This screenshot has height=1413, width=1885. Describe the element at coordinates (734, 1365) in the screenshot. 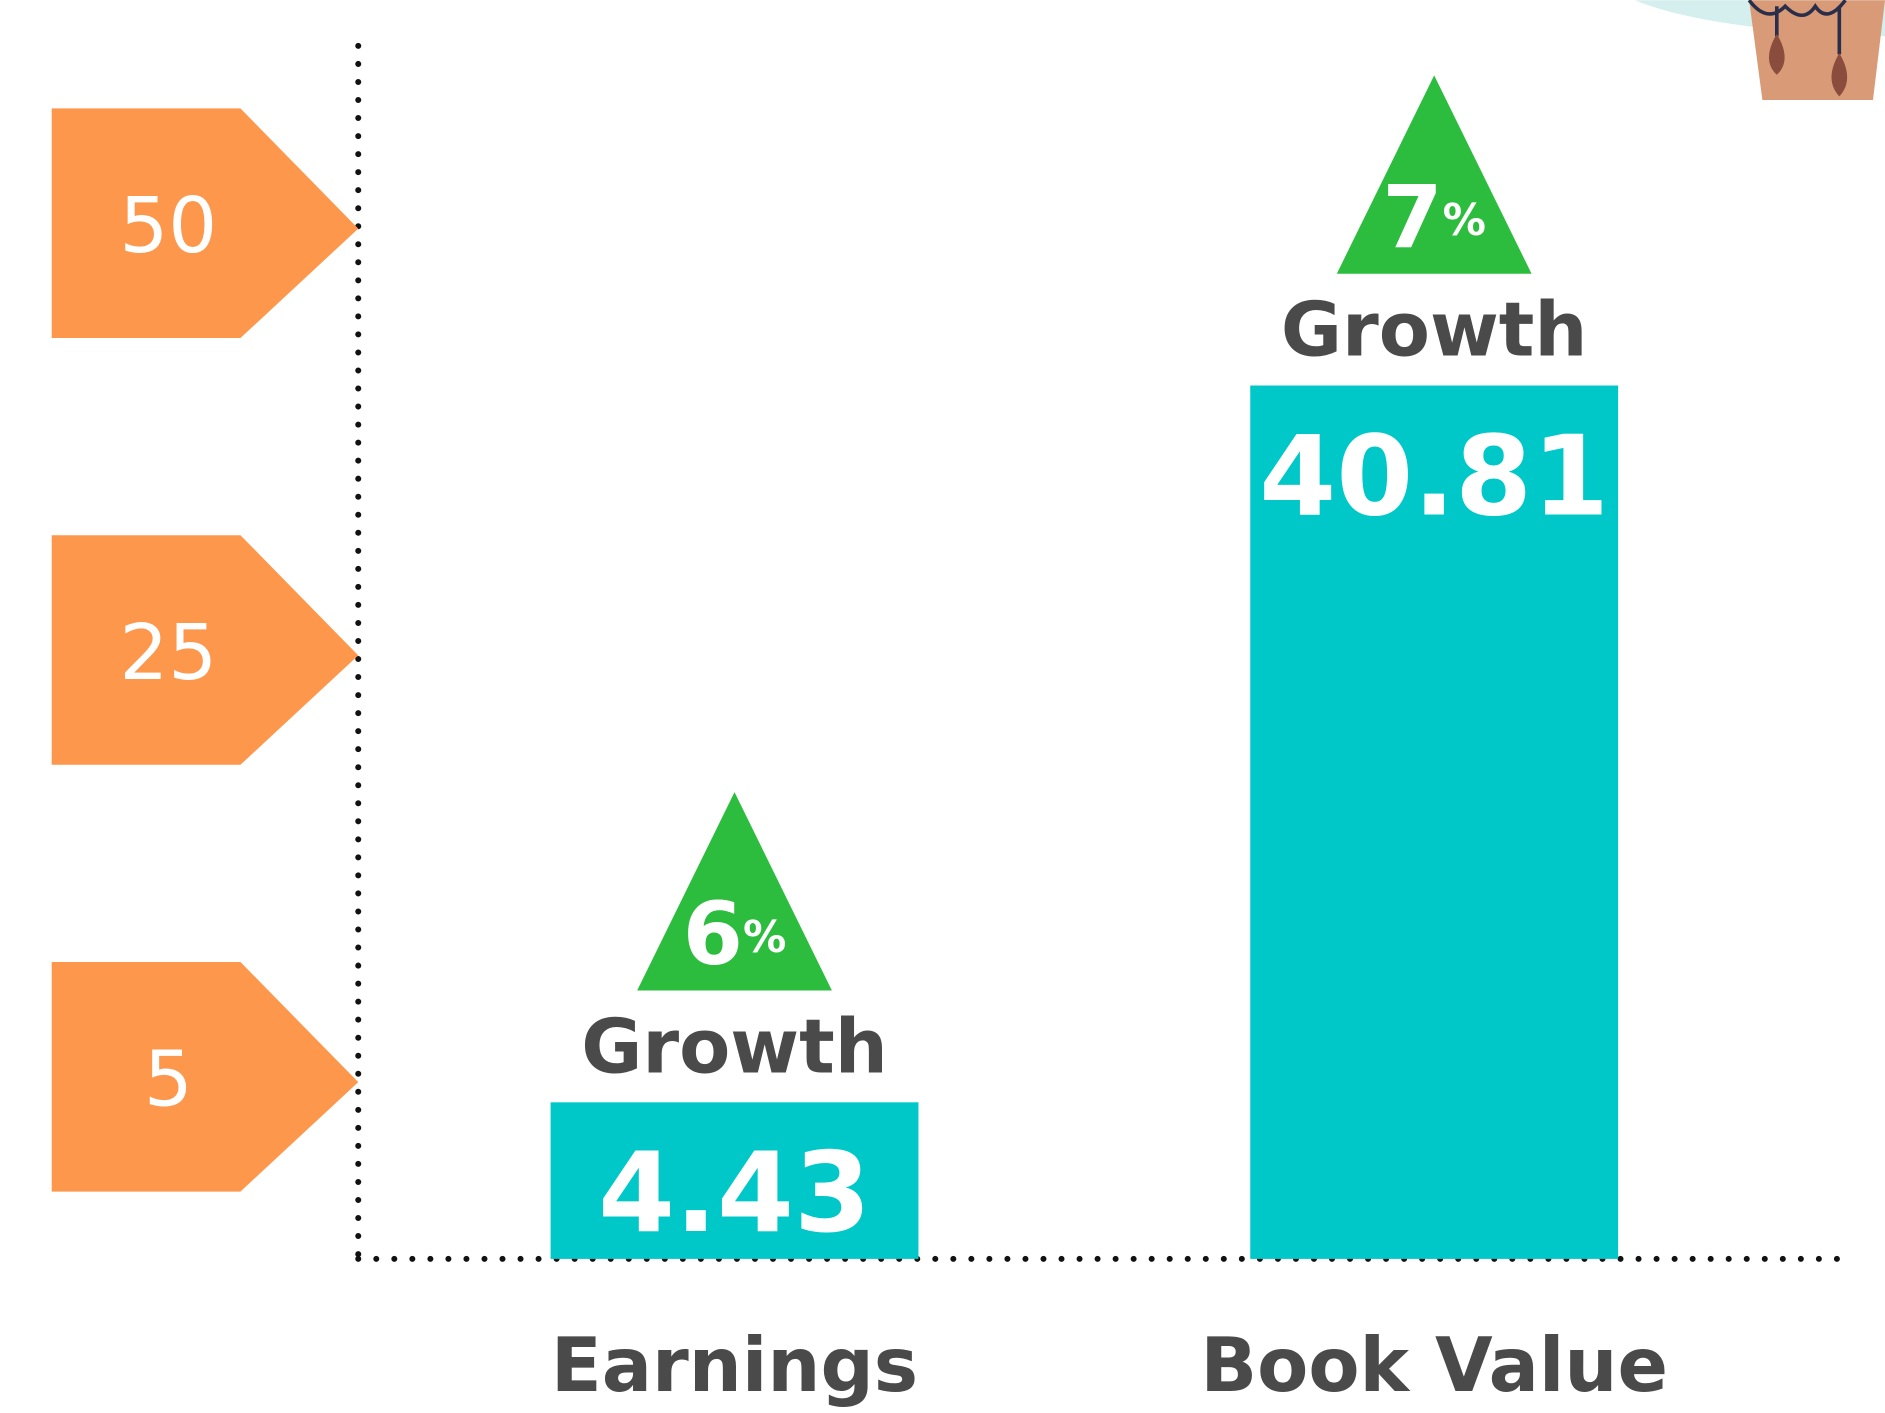

I see `x-tick-label: Earnings` at that location.